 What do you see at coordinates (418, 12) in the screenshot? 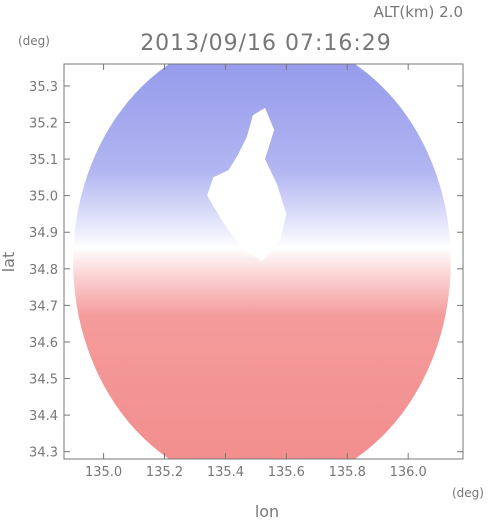
I see `altitude-label: ALT(km) 2.0` at bounding box center [418, 12].